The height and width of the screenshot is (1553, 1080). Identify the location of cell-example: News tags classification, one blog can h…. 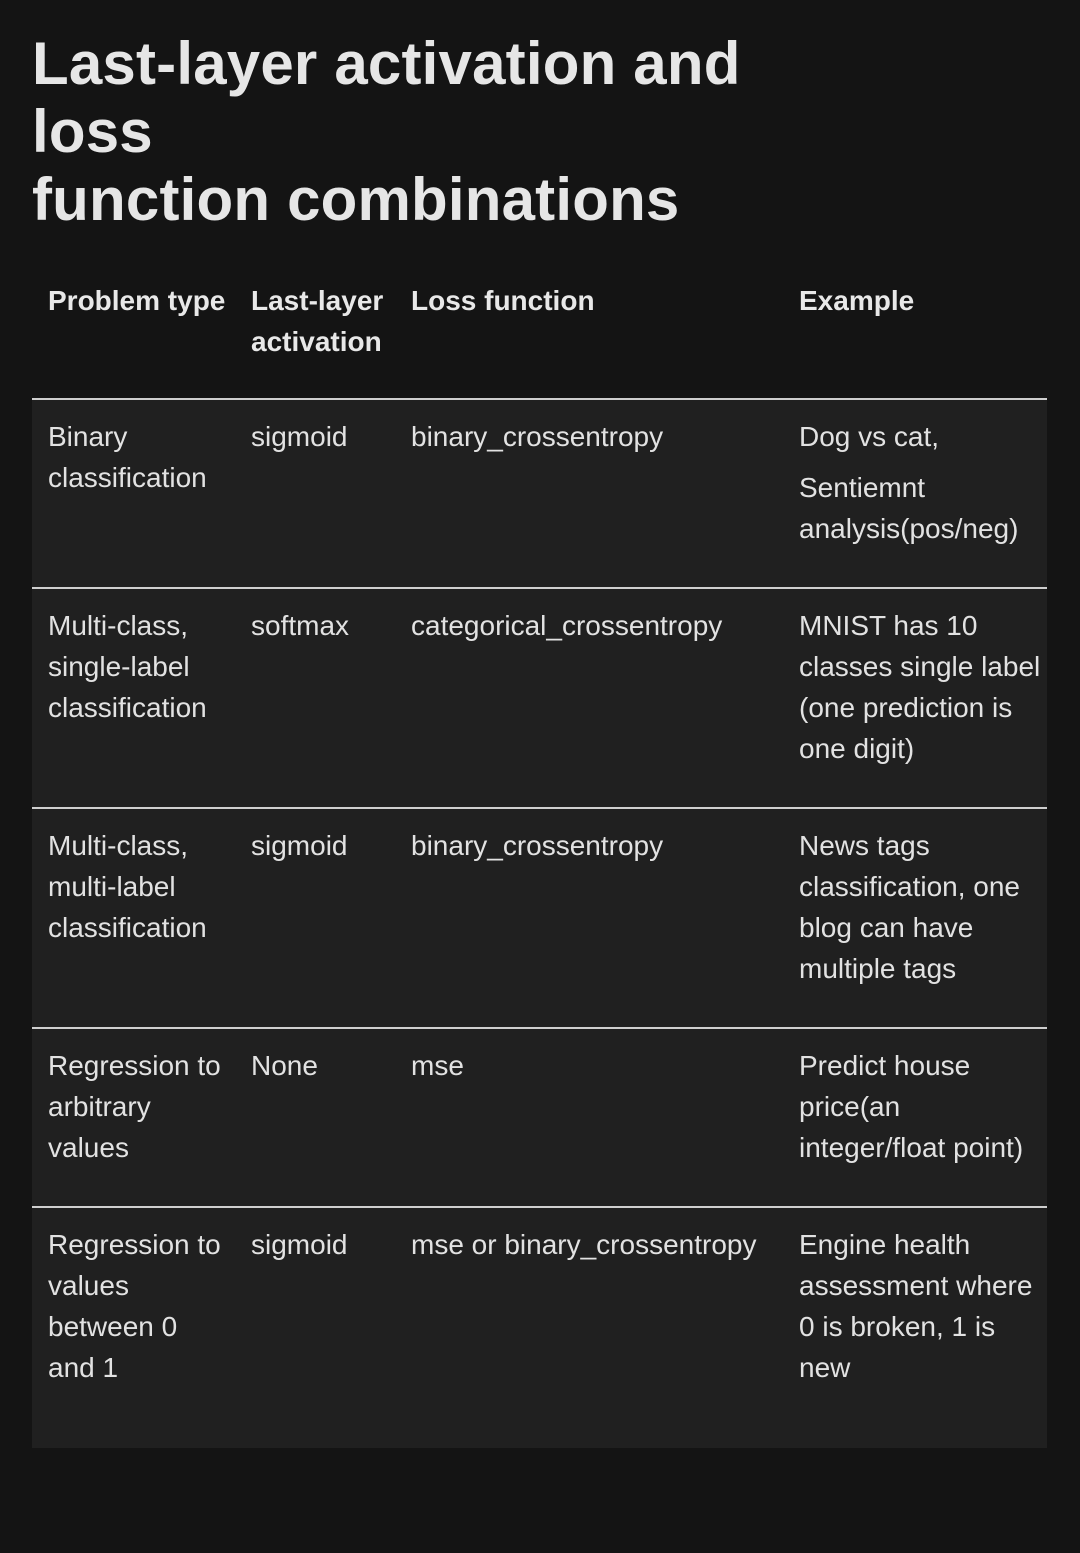
(915, 918).